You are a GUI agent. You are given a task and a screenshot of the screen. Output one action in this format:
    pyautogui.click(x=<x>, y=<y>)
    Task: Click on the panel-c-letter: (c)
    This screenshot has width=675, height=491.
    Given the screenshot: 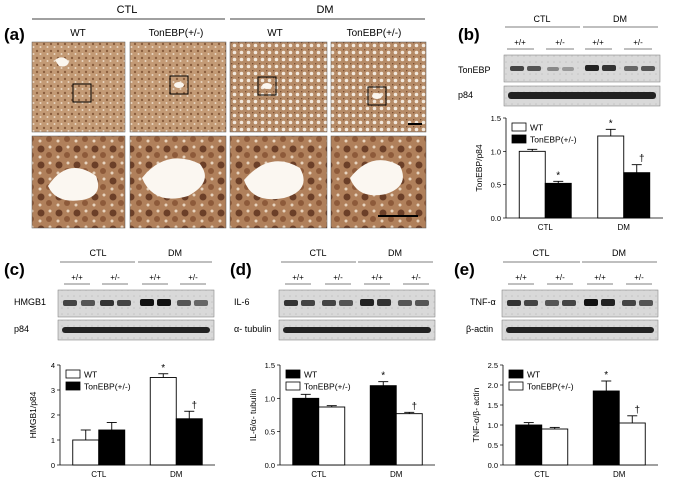 What is the action you would take?
    pyautogui.click(x=14, y=269)
    